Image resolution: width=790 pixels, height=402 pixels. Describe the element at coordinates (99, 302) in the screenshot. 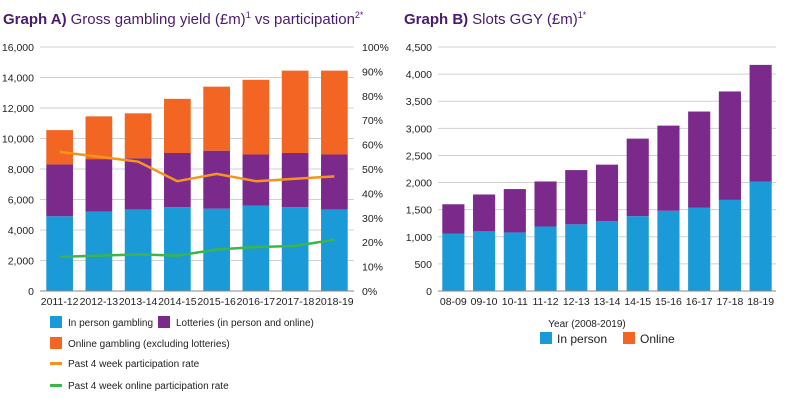

I see `x-tick-label: 2012-13` at that location.